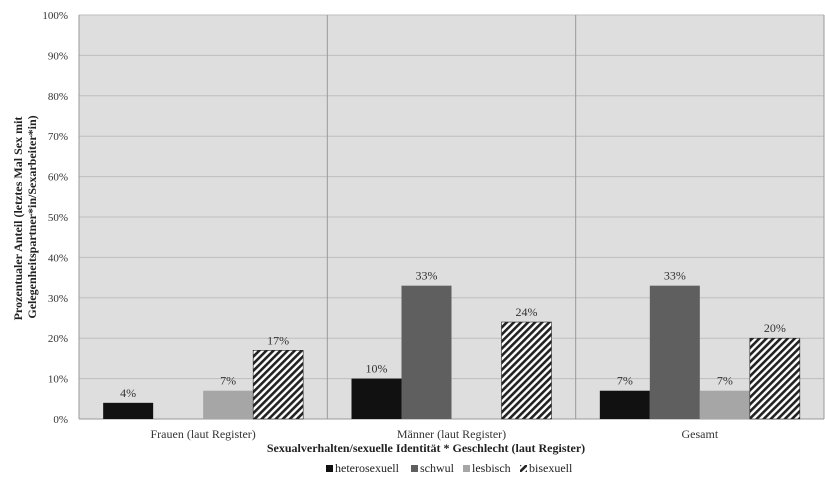  Describe the element at coordinates (60, 420) in the screenshot. I see `y-tick-label: 0%` at that location.